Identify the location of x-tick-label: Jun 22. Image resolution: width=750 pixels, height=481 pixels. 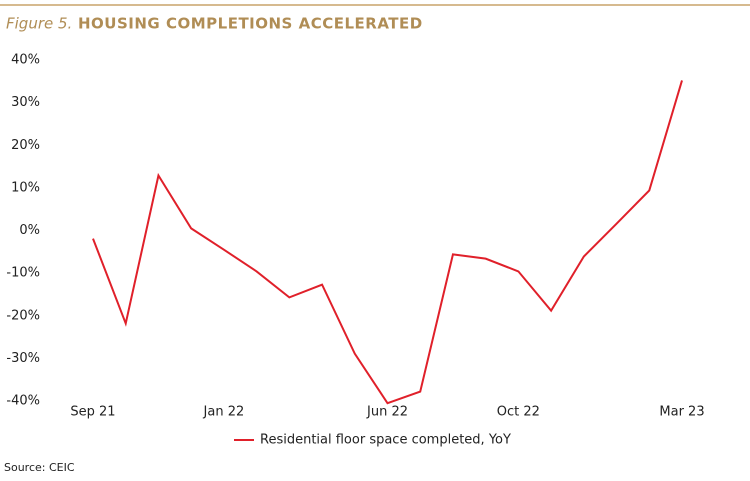
(387, 412).